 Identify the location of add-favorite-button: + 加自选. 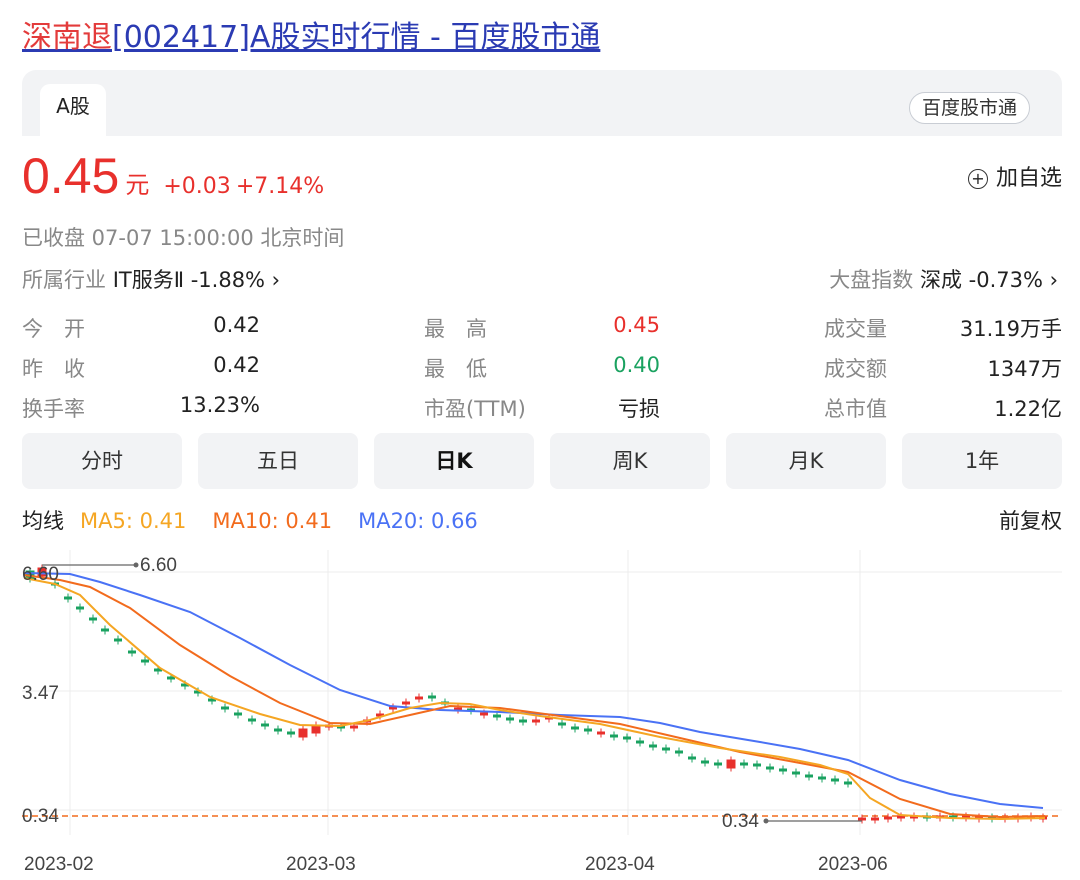
(1014, 176).